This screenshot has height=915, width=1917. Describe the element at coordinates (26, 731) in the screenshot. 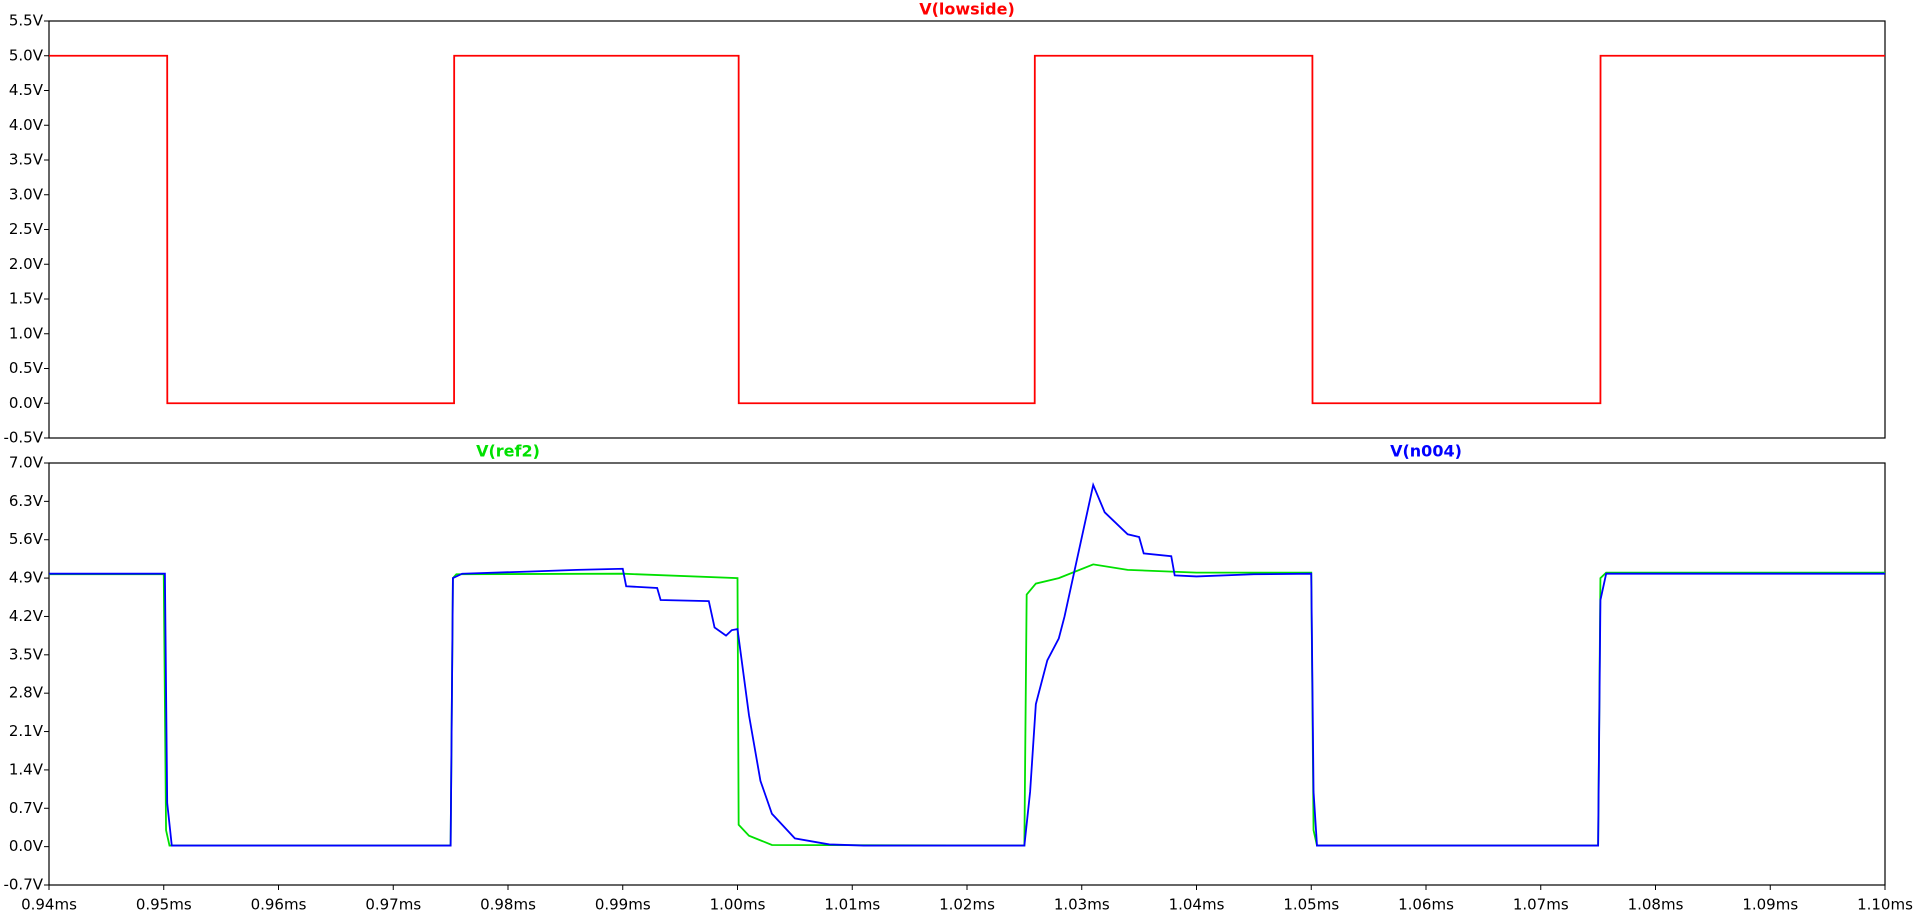

I see `y-tick-label: 2.1V` at that location.